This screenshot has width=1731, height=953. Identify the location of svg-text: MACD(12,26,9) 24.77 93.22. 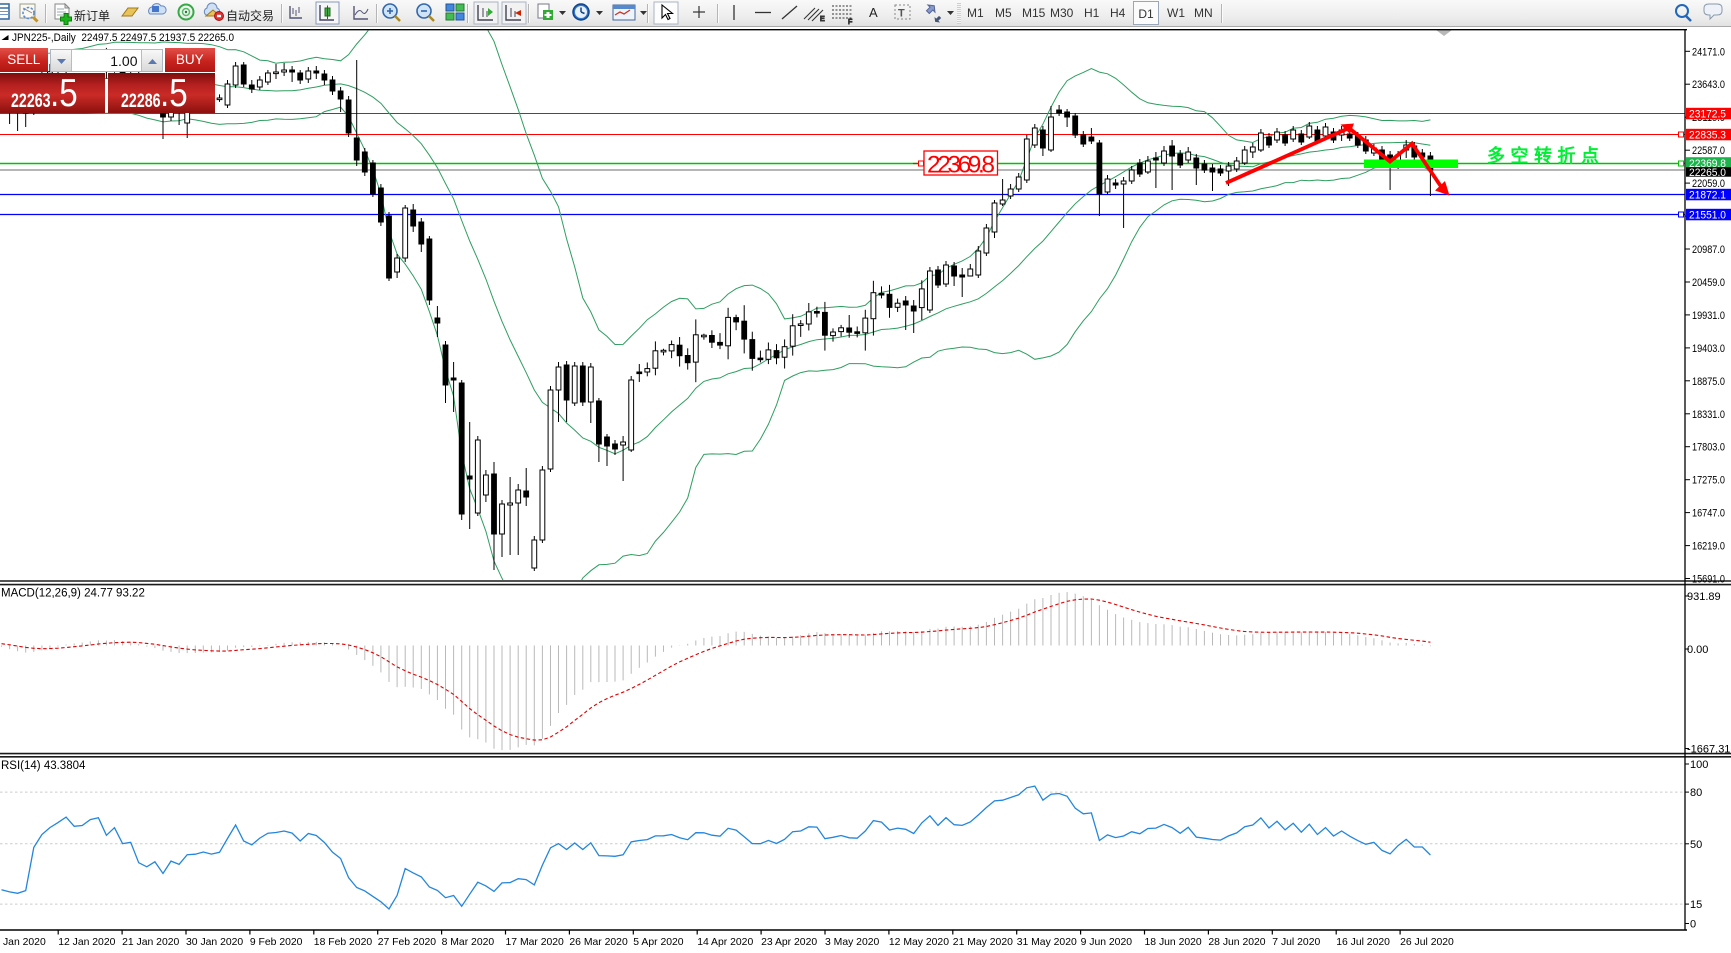
(73, 594).